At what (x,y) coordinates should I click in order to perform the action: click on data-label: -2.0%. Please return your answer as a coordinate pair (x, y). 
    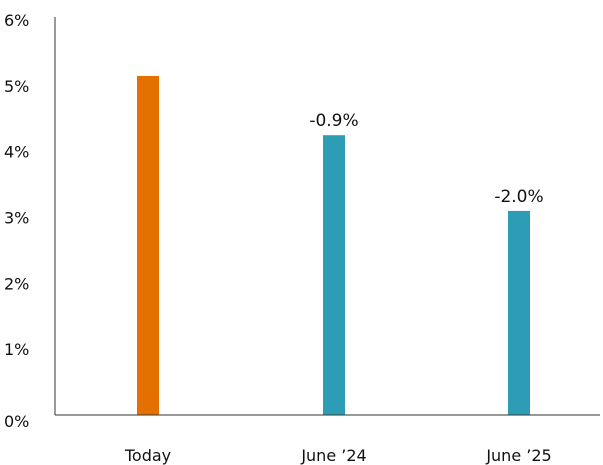
    Looking at the image, I should click on (518, 197).